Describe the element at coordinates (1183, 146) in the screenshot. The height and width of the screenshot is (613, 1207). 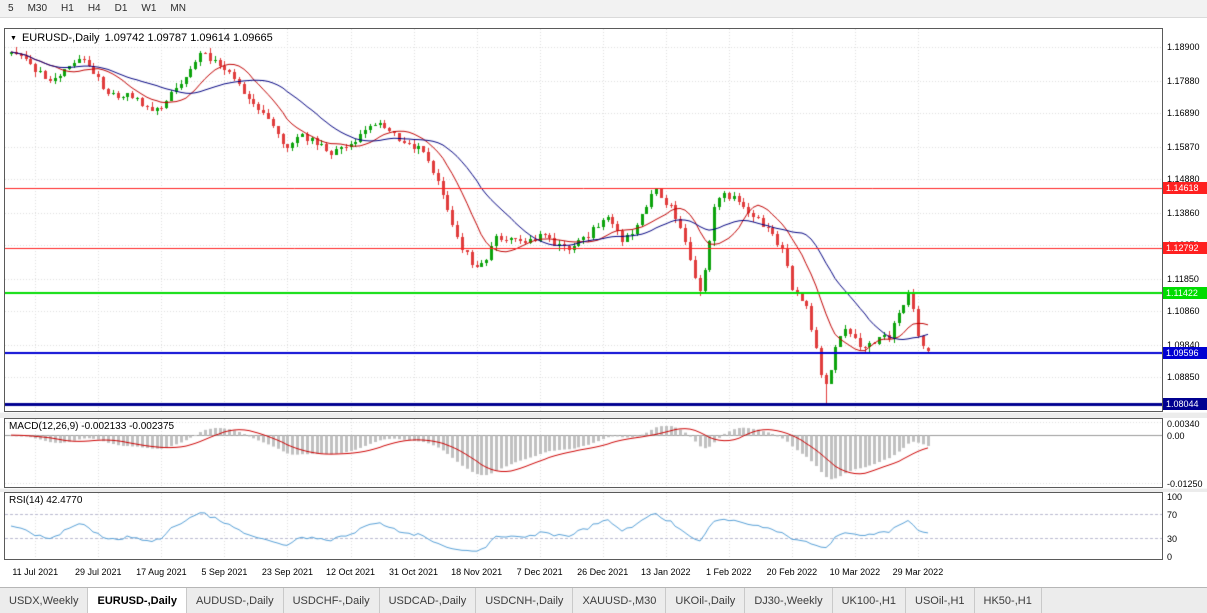
I see `price-axis-label: 1.15870` at that location.